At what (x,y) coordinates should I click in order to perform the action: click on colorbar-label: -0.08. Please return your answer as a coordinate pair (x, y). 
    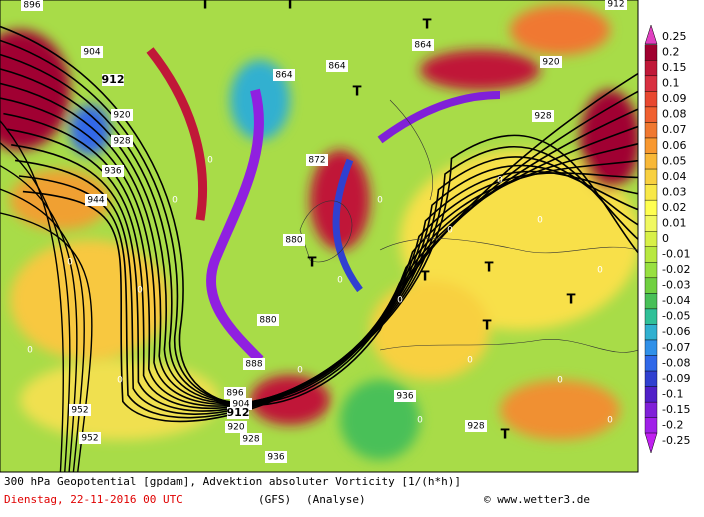
    Looking at the image, I should click on (676, 362).